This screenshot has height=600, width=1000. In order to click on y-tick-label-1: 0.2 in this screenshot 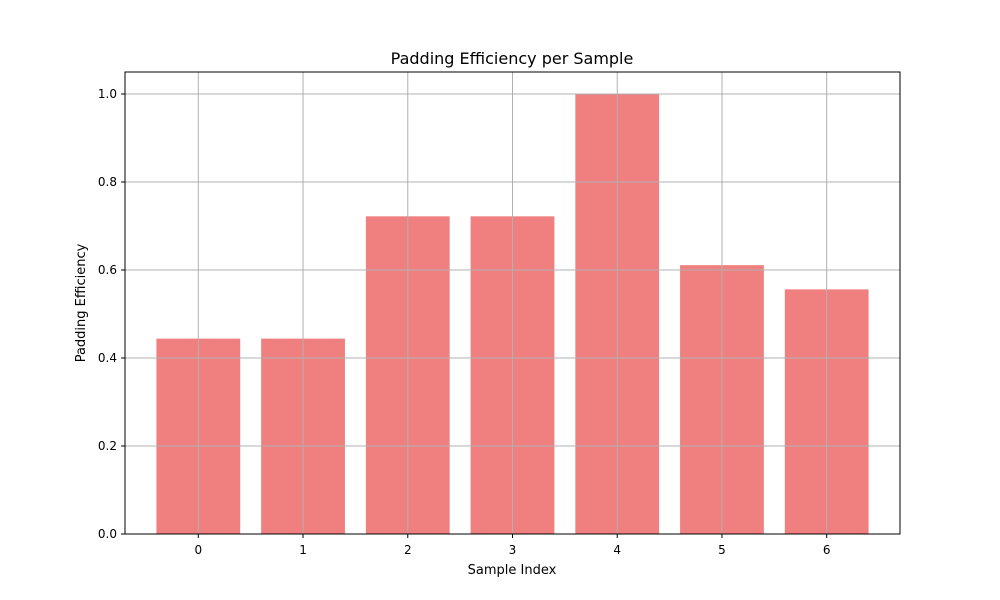, I will do `click(107, 446)`.